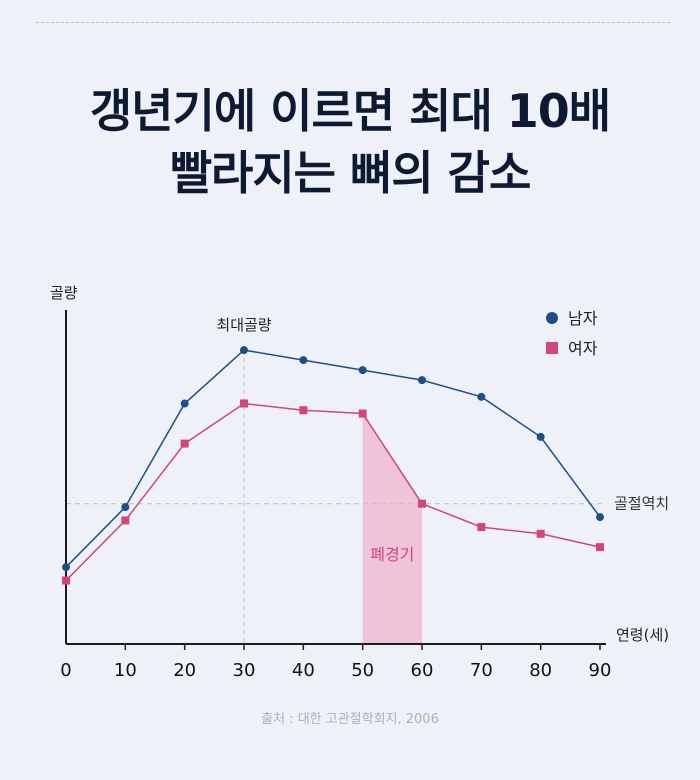 Image resolution: width=700 pixels, height=780 pixels. I want to click on x-tick-label: 80, so click(540, 670).